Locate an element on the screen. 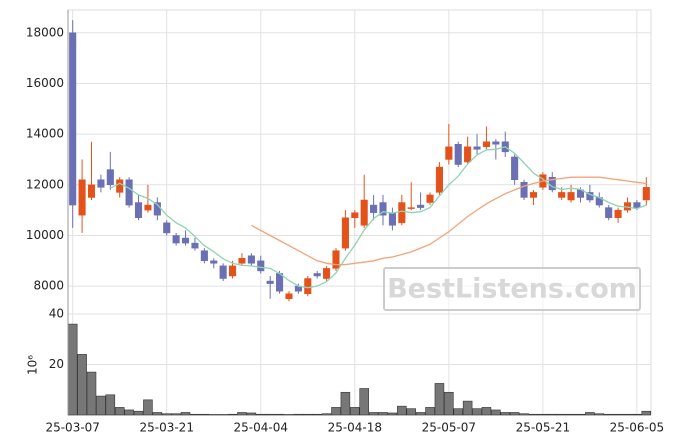 The image size is (677, 444). watermark: BestListens.com is located at coordinates (512, 289).